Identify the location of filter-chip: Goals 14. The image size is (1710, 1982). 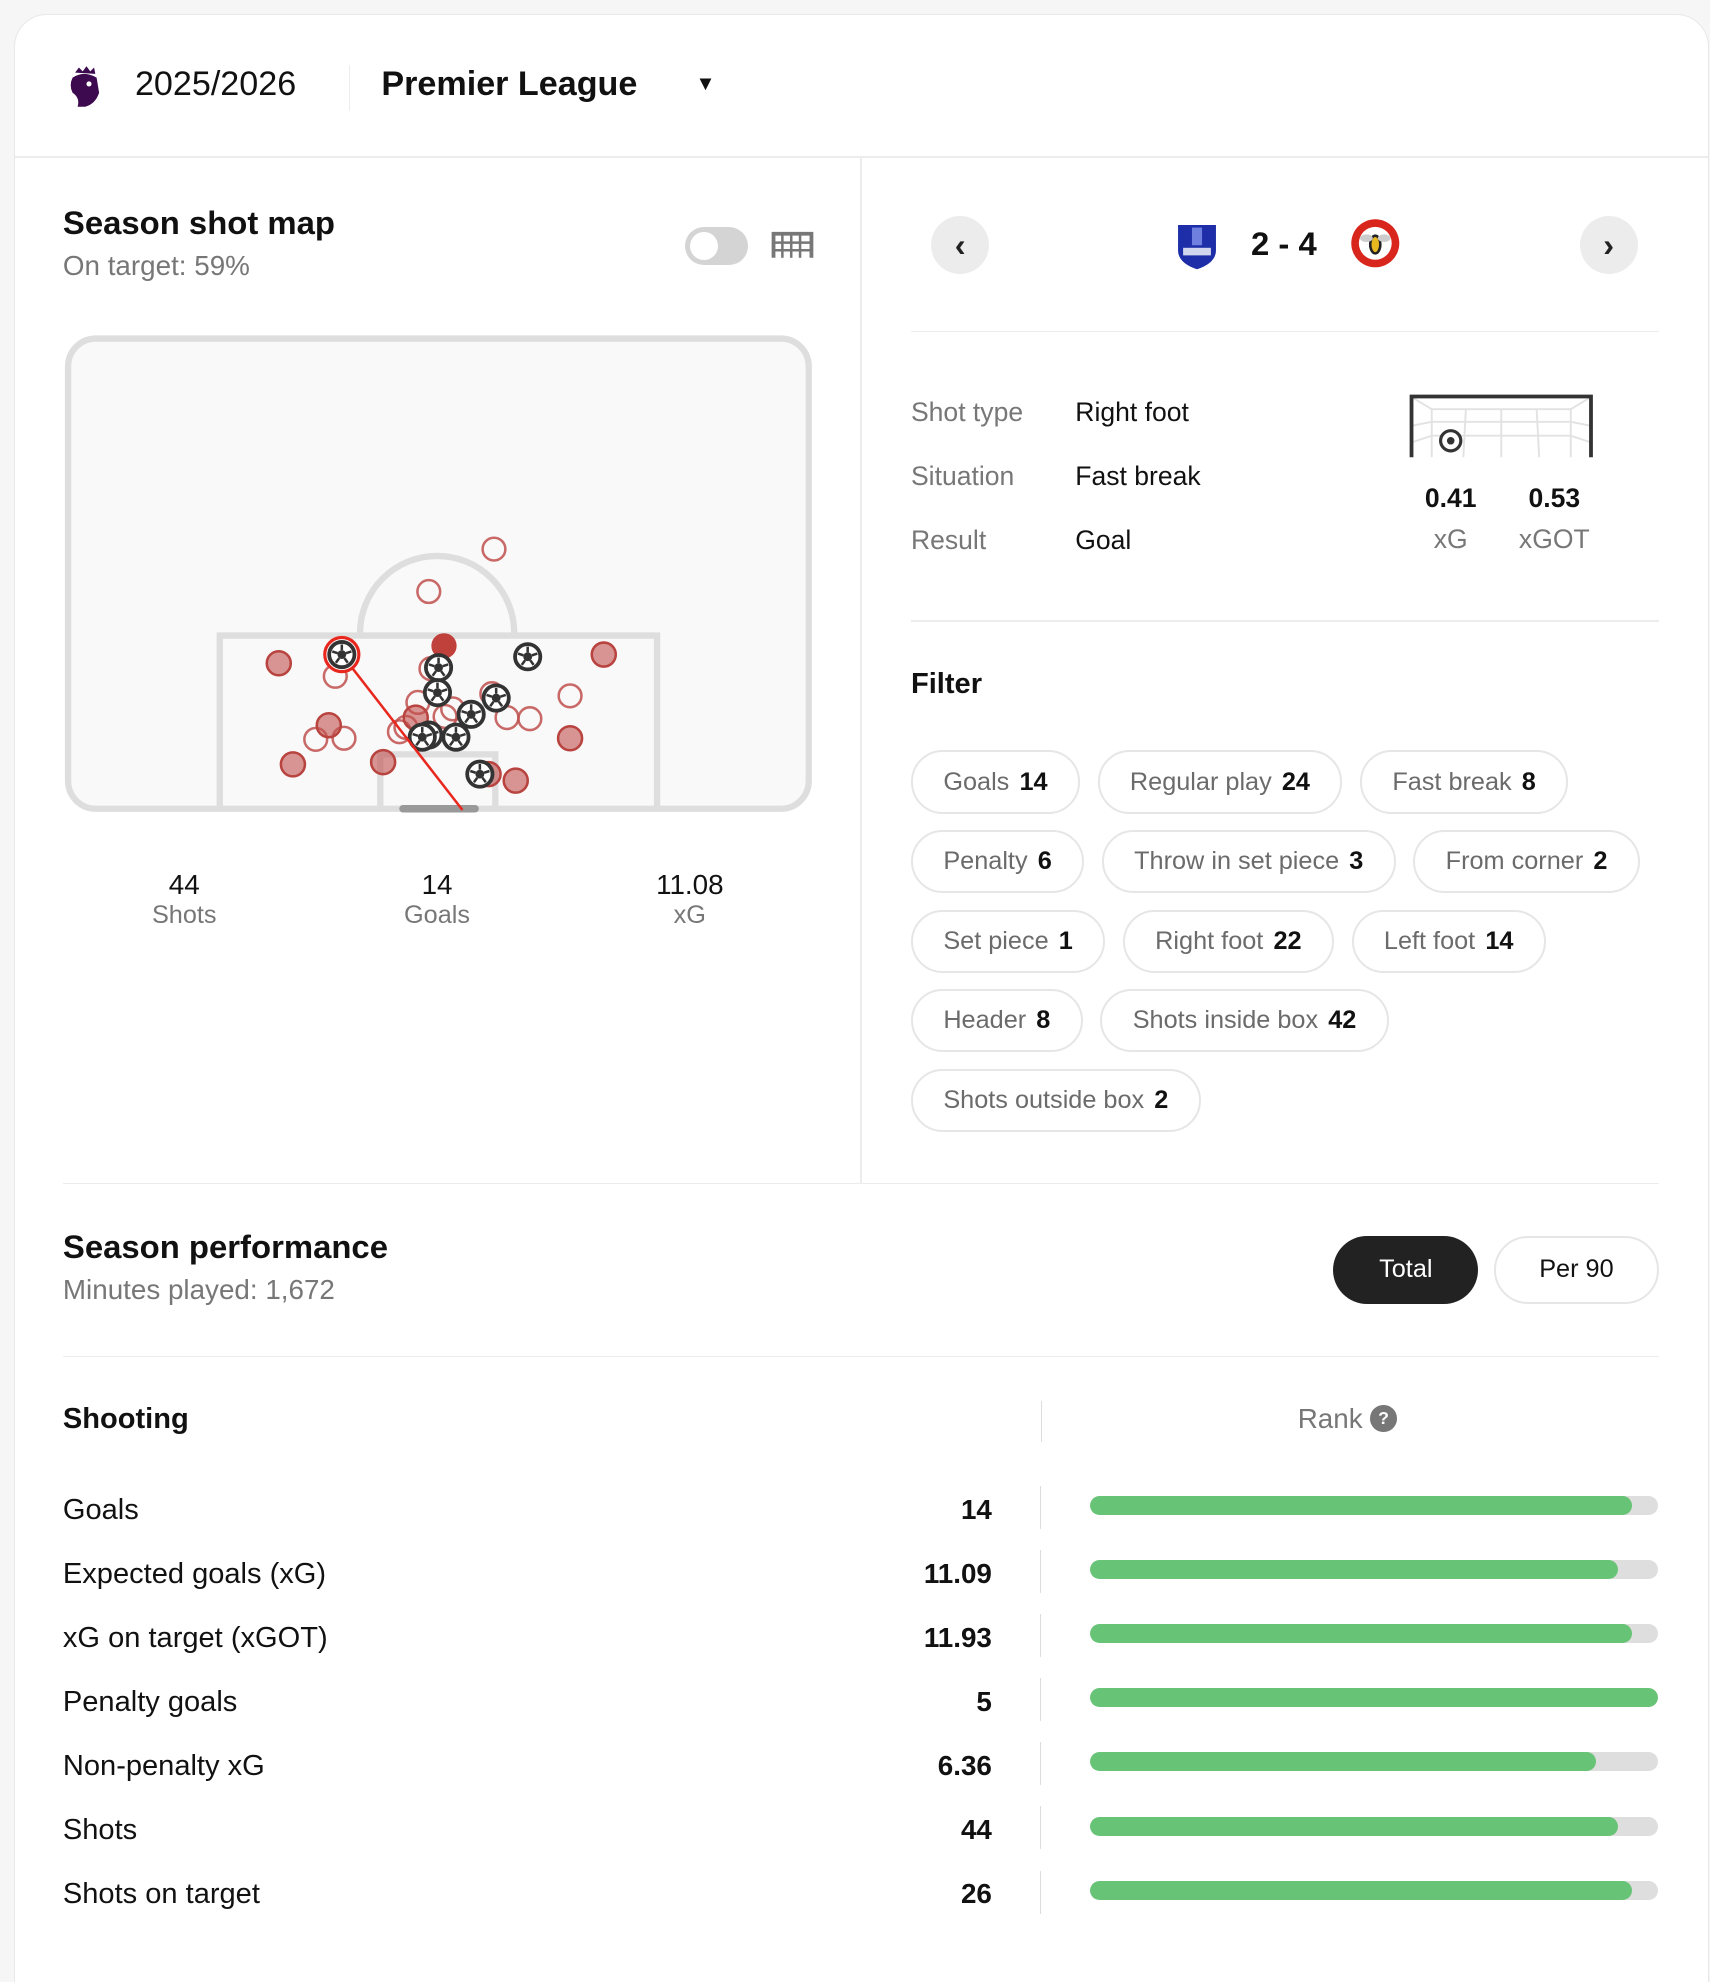
(995, 782).